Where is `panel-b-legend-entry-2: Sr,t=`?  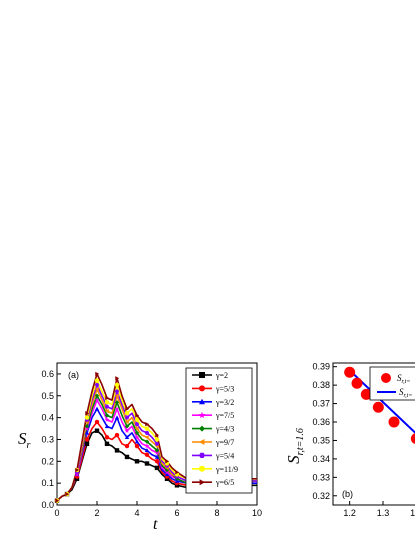 panel-b-legend-entry-2: Sr,t= is located at coordinates (405, 393).